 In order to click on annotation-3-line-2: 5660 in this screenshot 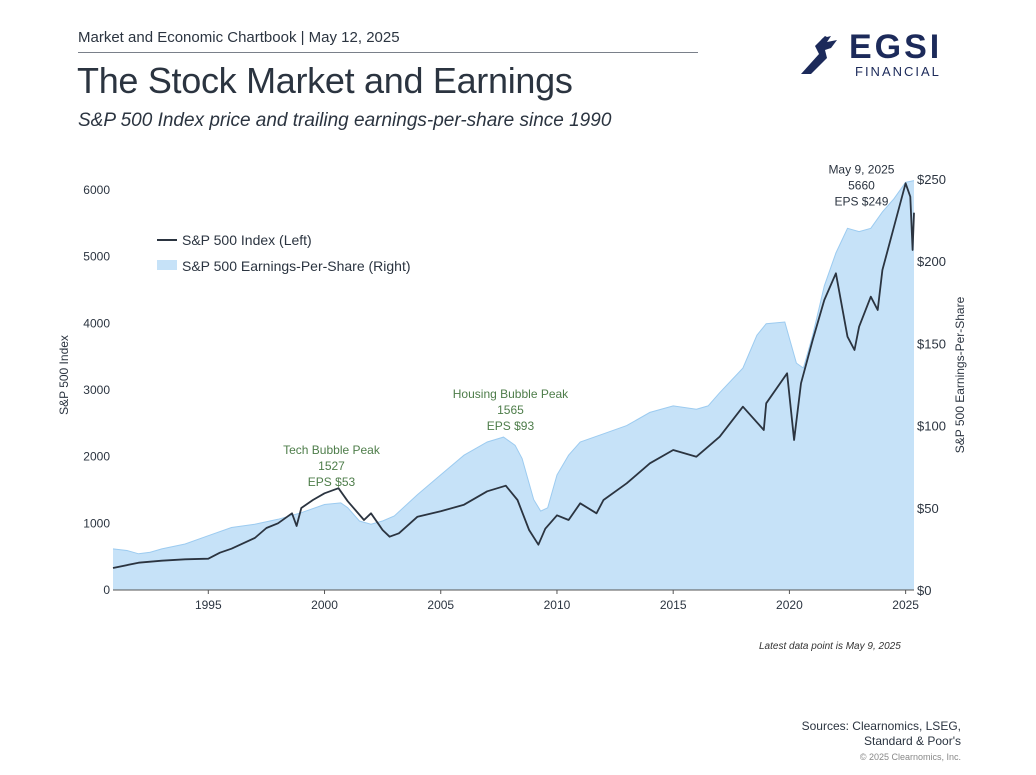, I will do `click(861, 185)`.